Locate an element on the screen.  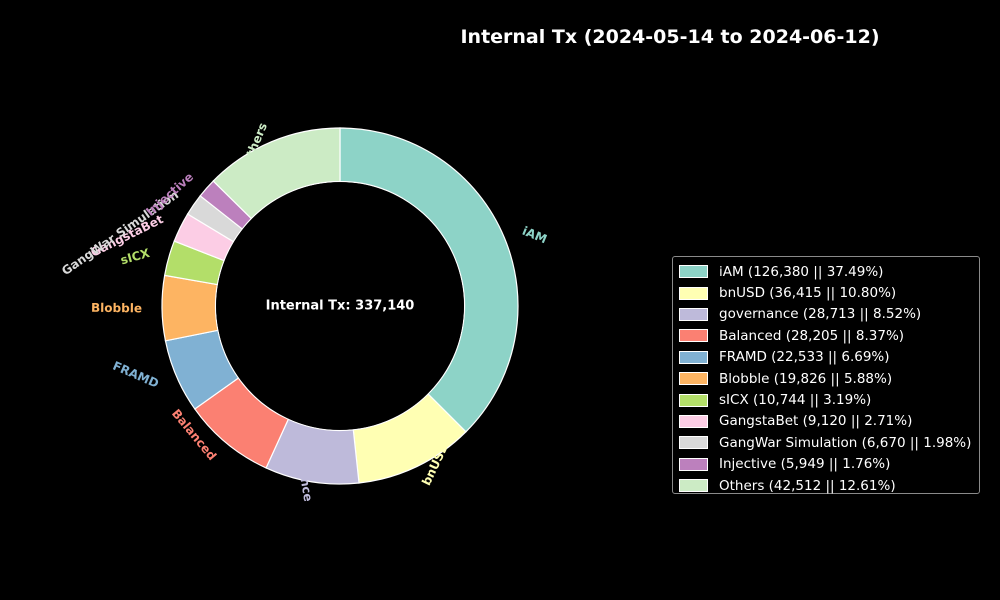
slice-iam is located at coordinates (429, 280).